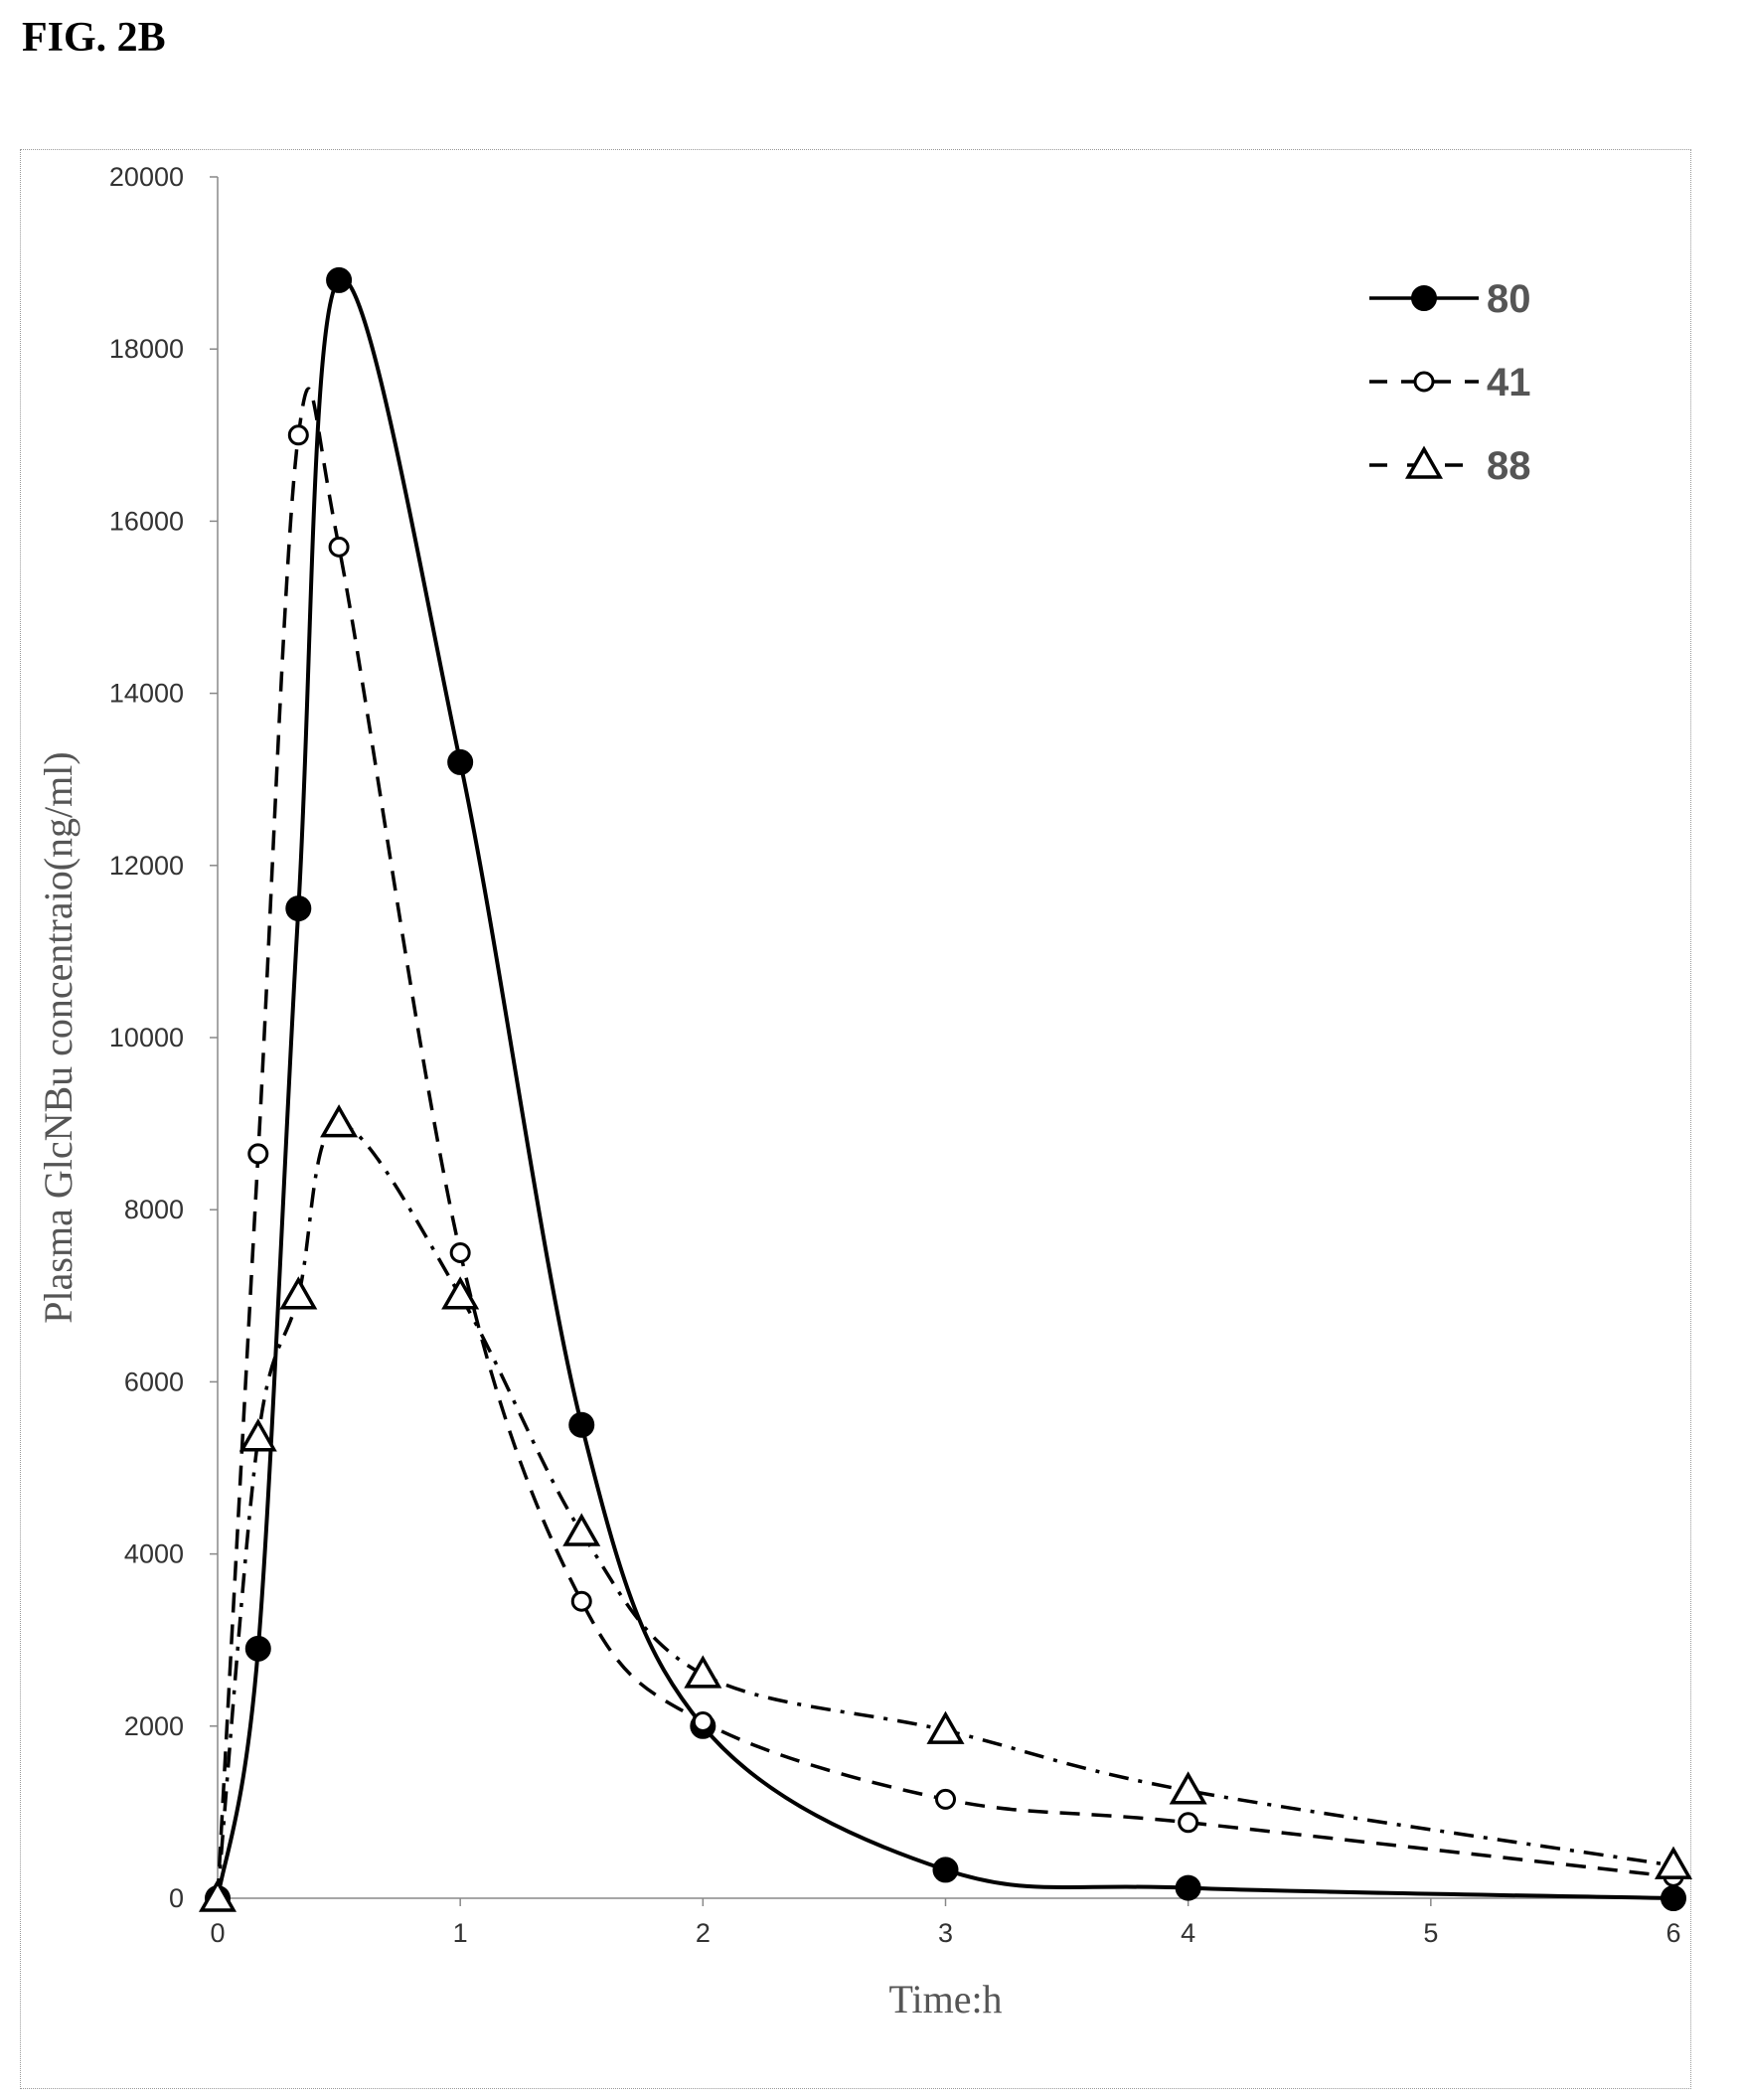 The height and width of the screenshot is (2100, 1745). What do you see at coordinates (154, 1726) in the screenshot?
I see `y-tick-label: 2000` at bounding box center [154, 1726].